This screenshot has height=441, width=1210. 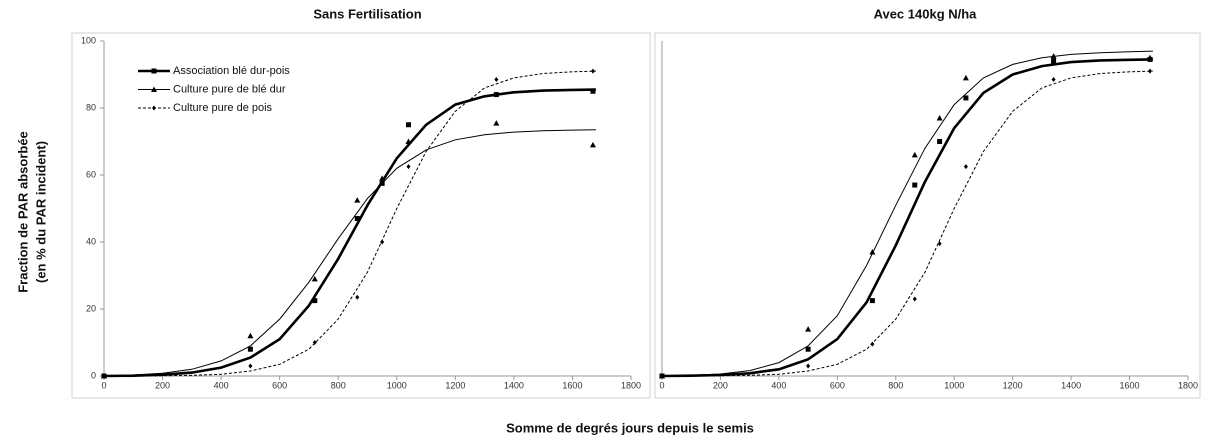 I want to click on y-tick-label: 100, so click(x=88, y=40).